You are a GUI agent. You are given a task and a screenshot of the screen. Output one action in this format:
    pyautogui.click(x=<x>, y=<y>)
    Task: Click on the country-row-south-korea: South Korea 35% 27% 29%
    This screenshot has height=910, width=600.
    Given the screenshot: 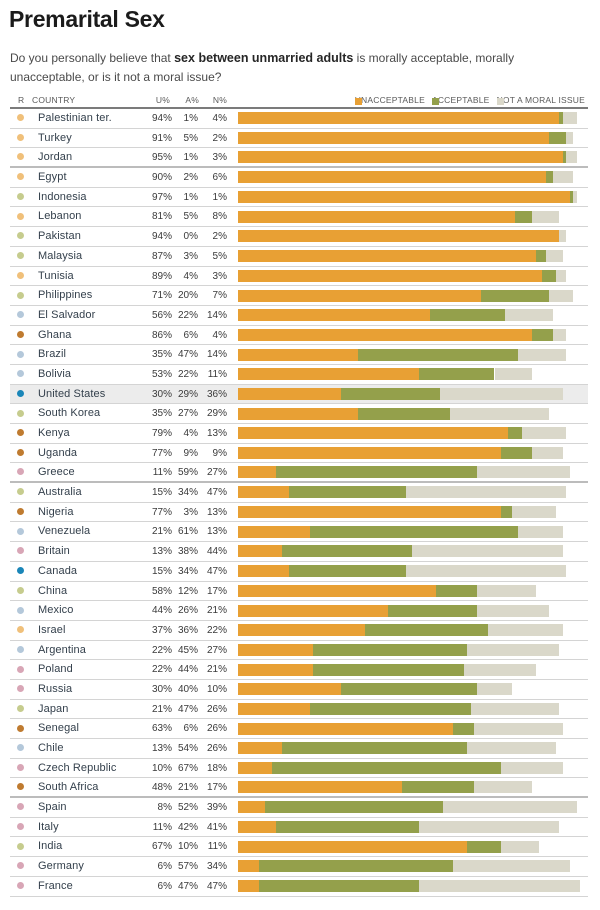 What is the action you would take?
    pyautogui.click(x=299, y=414)
    